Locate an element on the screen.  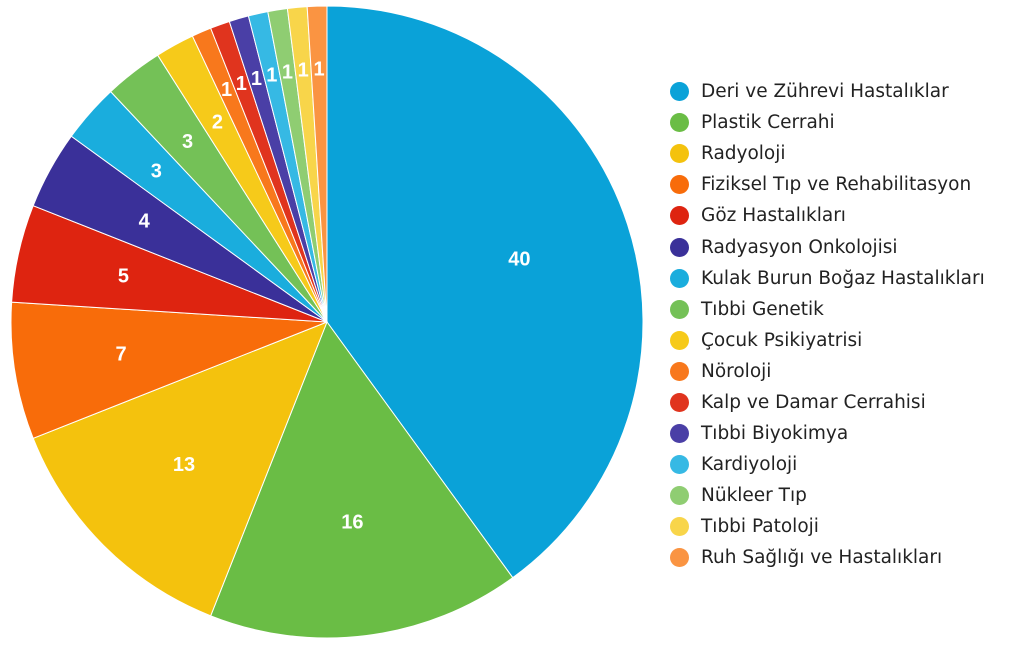
legend-label: Göz Hastalıkları is located at coordinates (773, 216).